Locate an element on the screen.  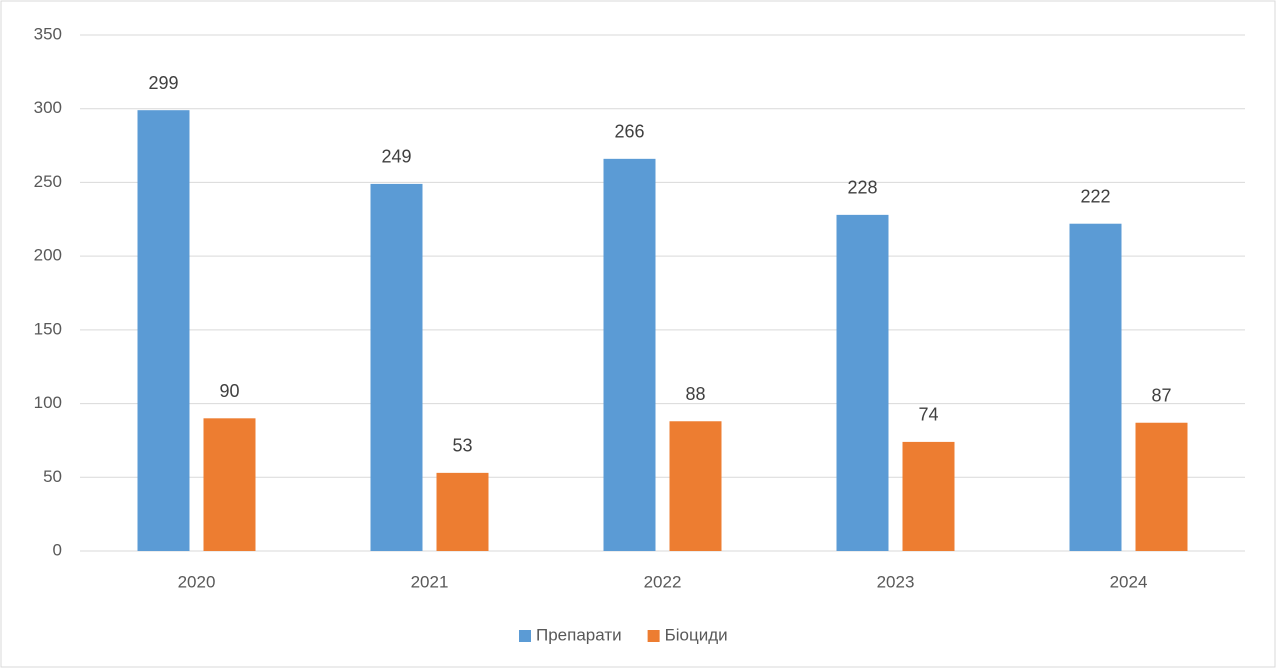
data-label: 53 is located at coordinates (462, 446).